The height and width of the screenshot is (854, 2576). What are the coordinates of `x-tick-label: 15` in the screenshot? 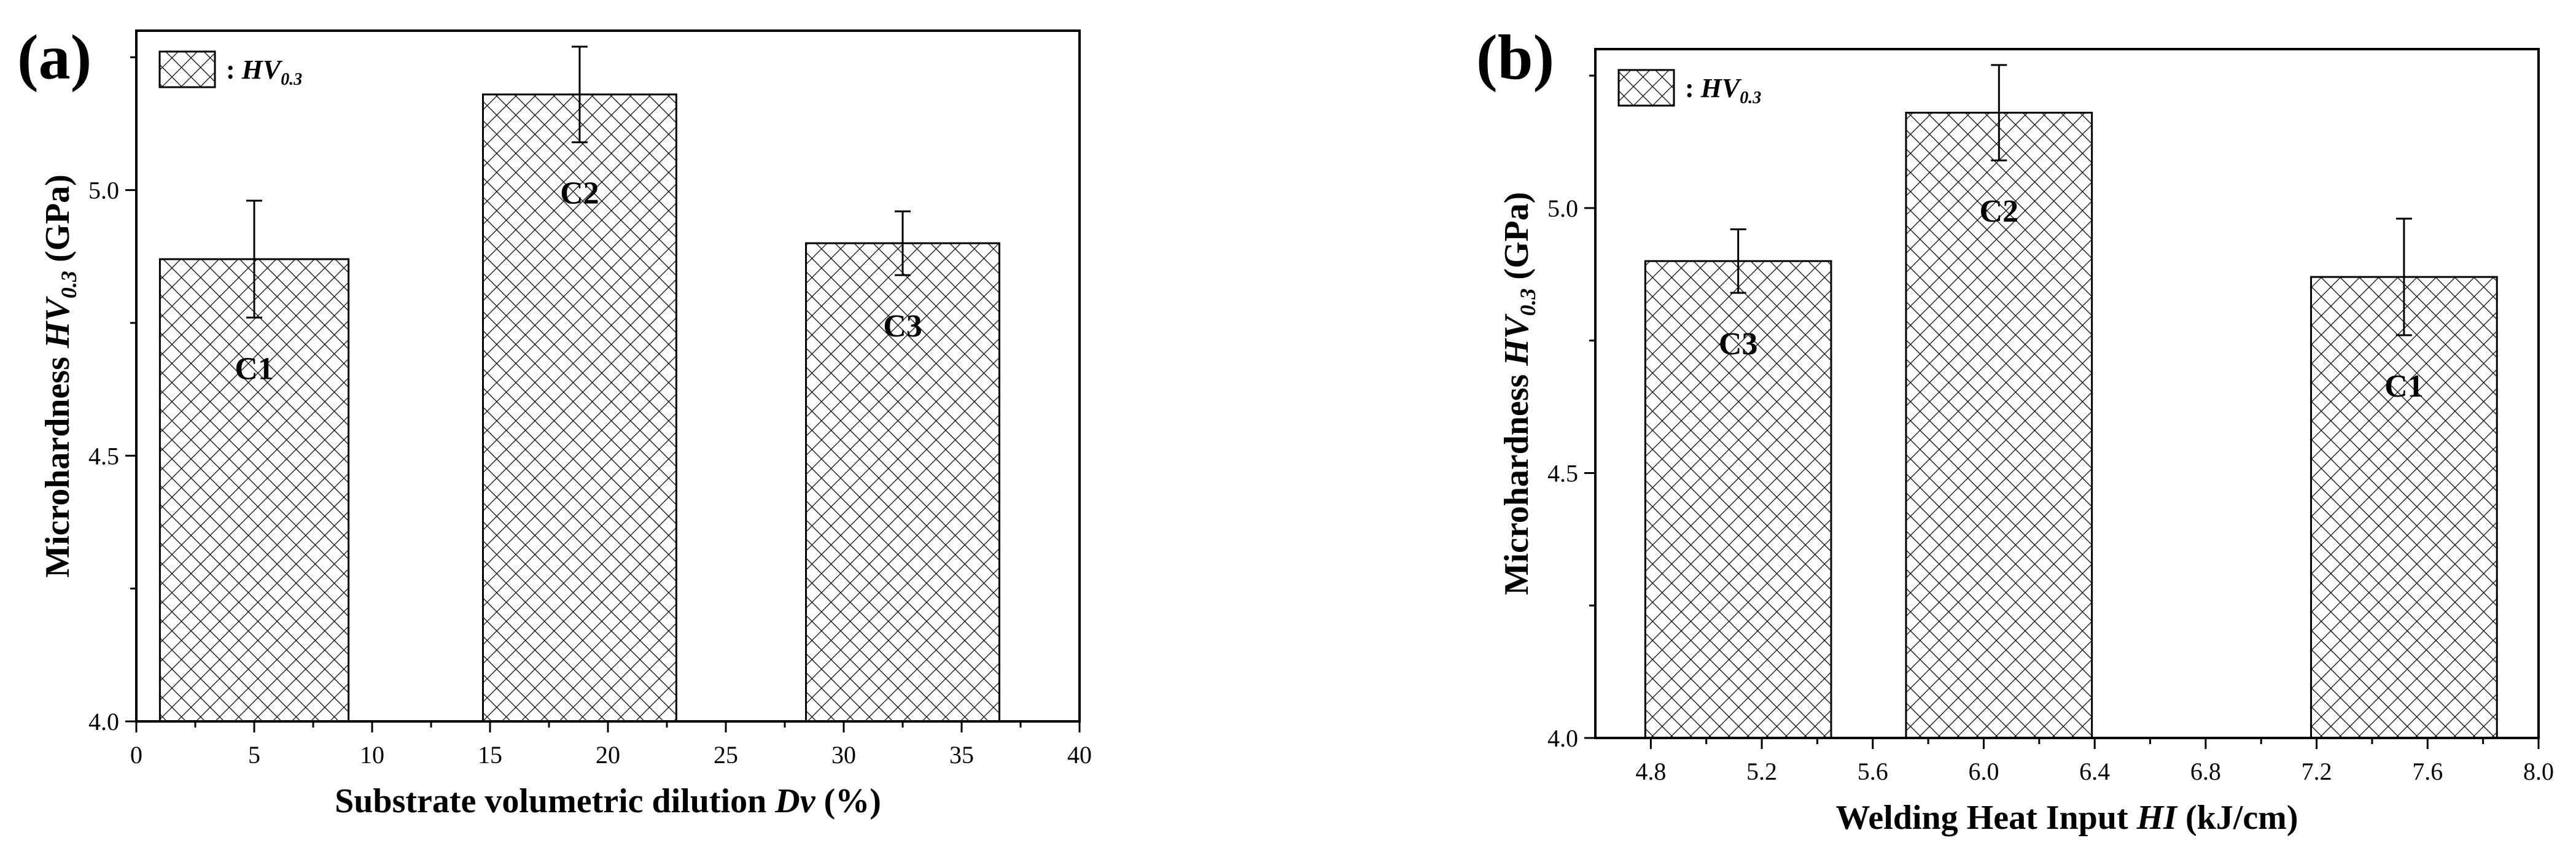 It's located at (490, 755).